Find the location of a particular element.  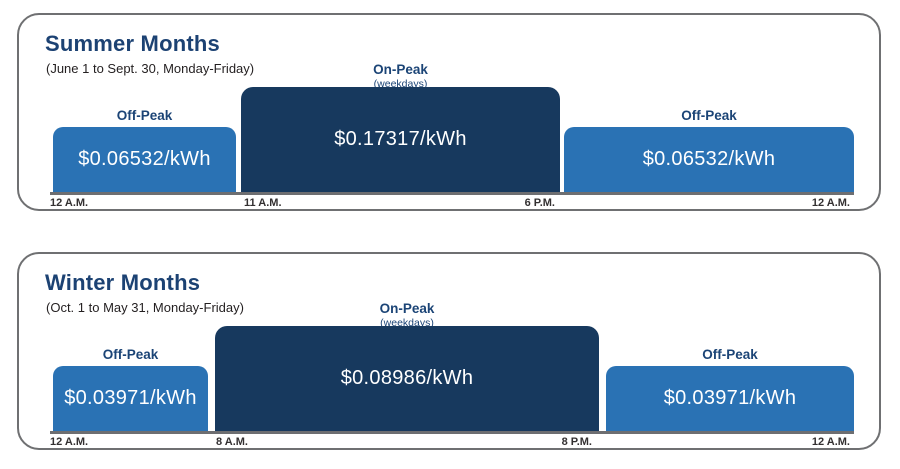

summer-offpeak-evening-label: Off-Peak is located at coordinates (709, 115).